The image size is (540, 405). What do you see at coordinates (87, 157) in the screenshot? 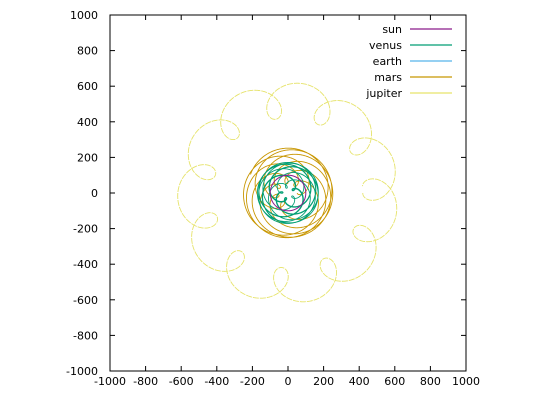
I see `y-tick-label: 200` at bounding box center [87, 157].